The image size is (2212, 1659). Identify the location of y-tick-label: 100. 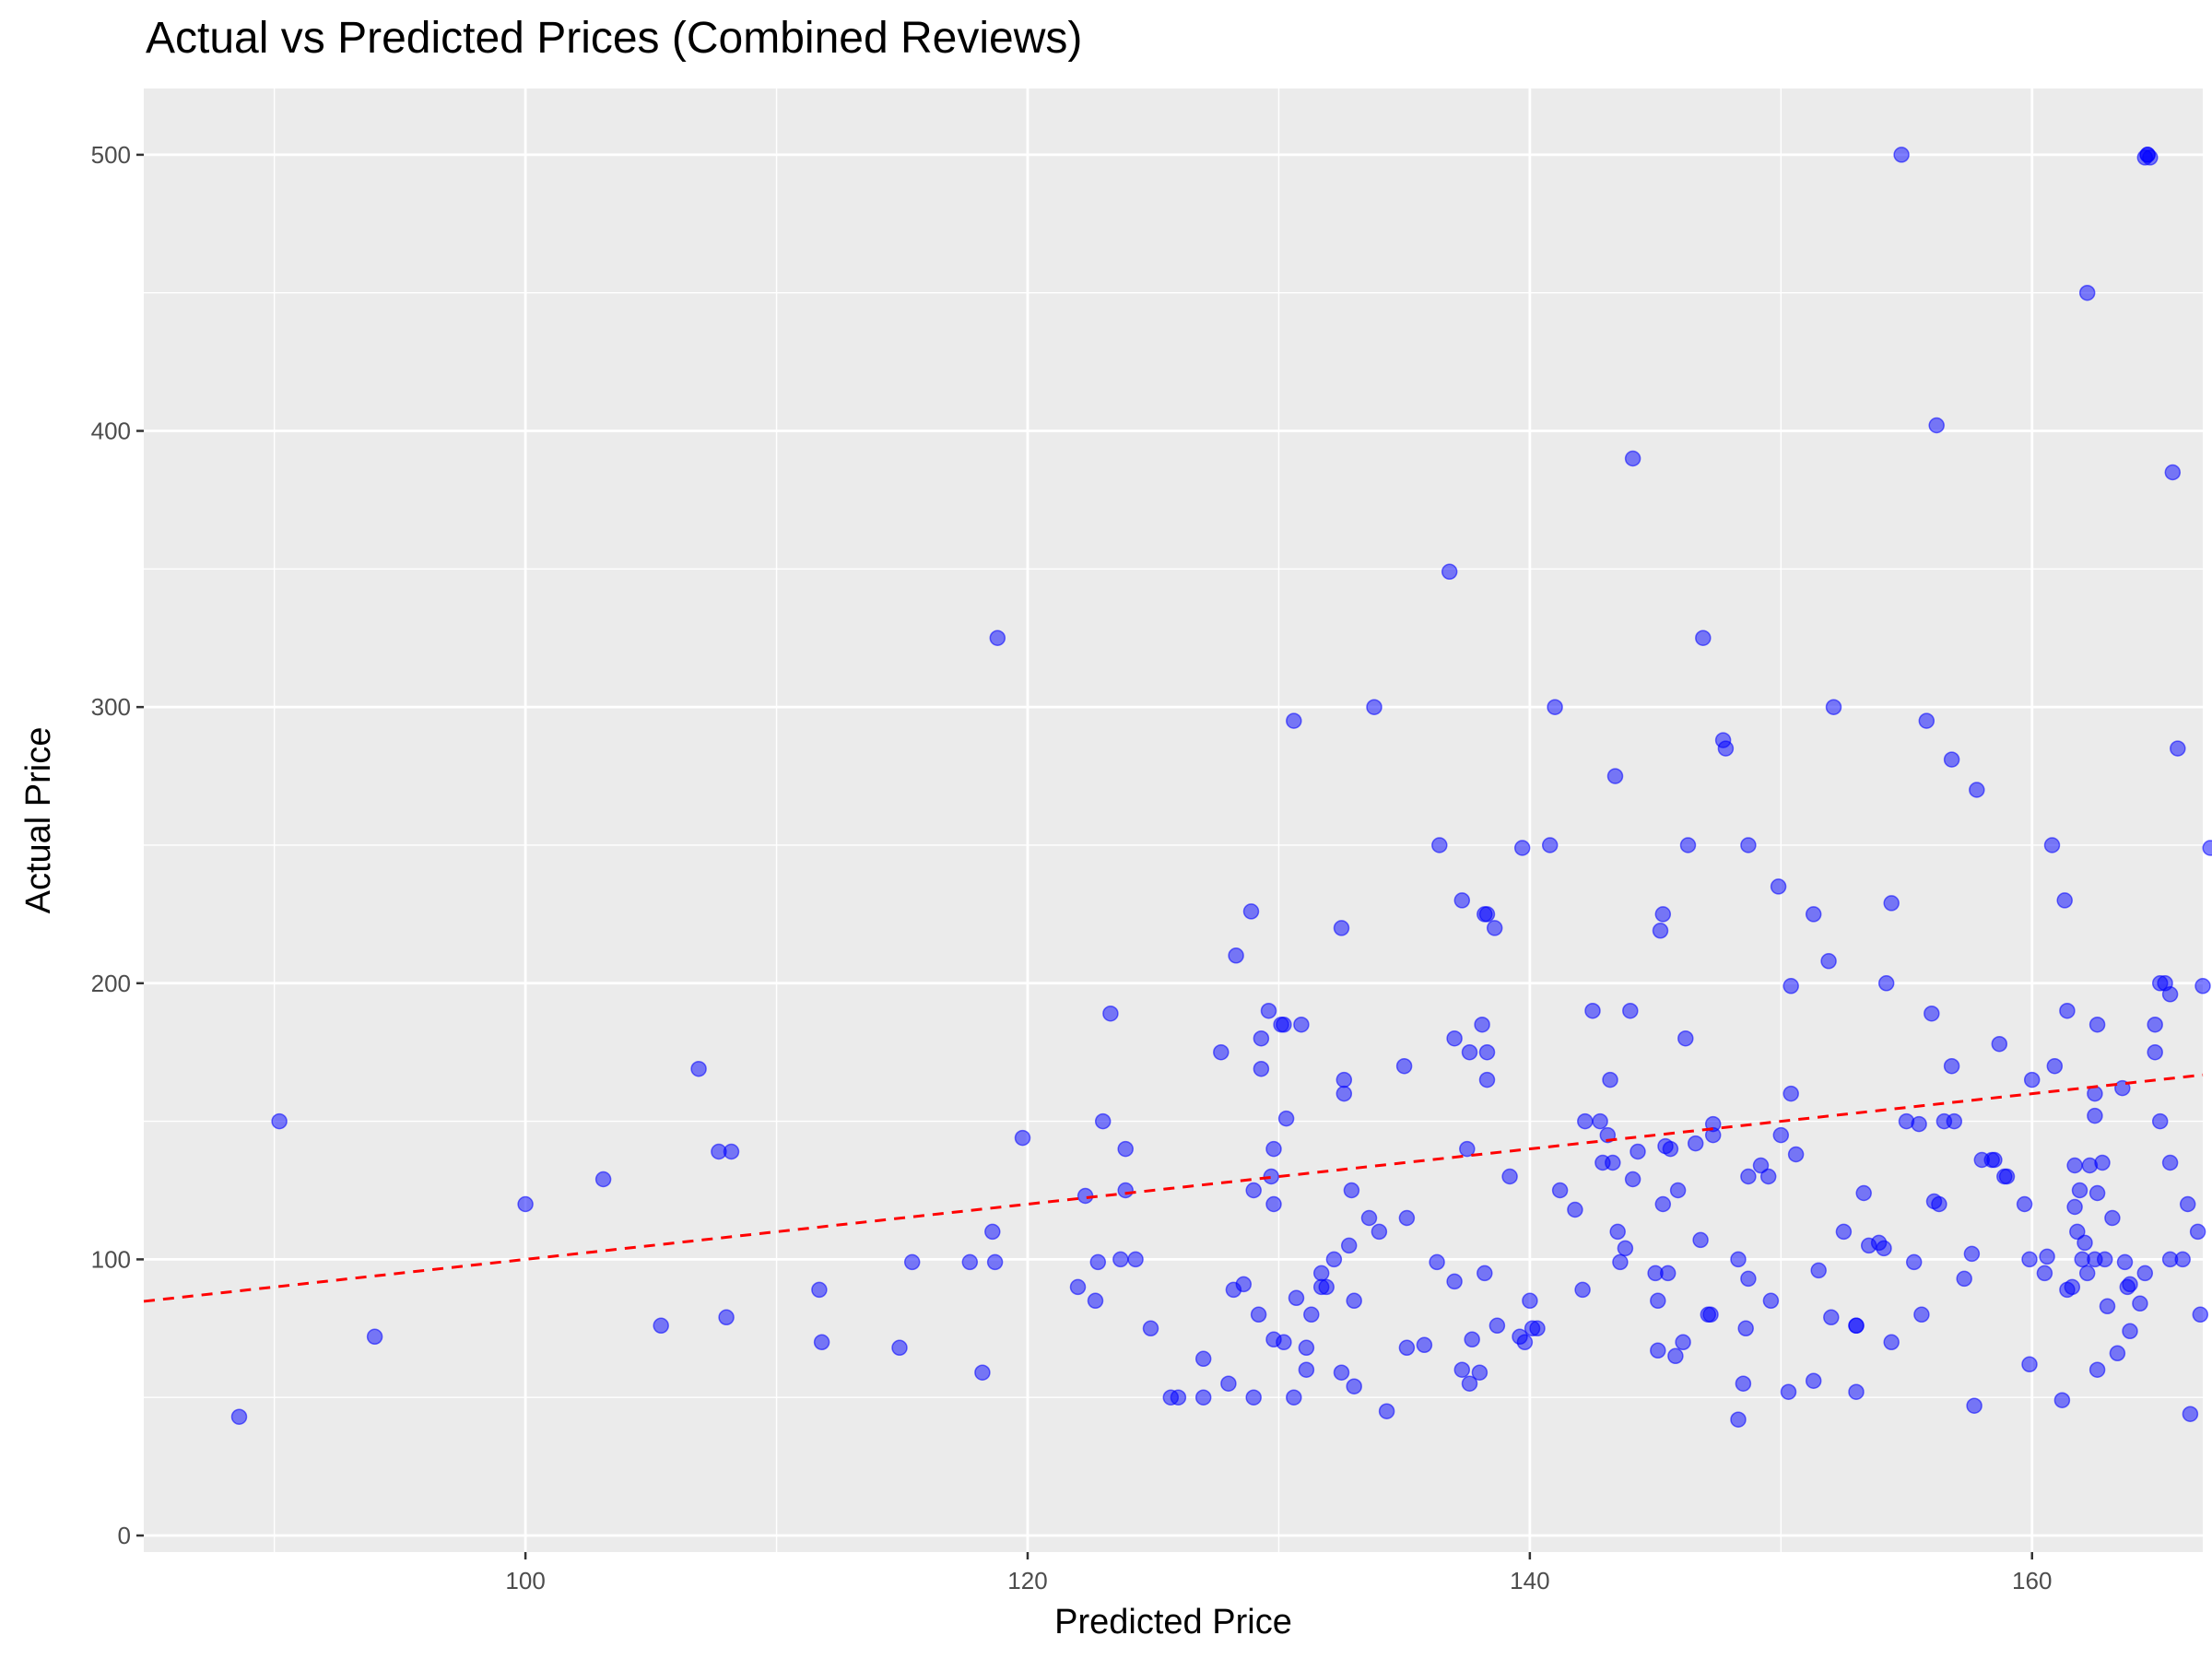
(111, 1259).